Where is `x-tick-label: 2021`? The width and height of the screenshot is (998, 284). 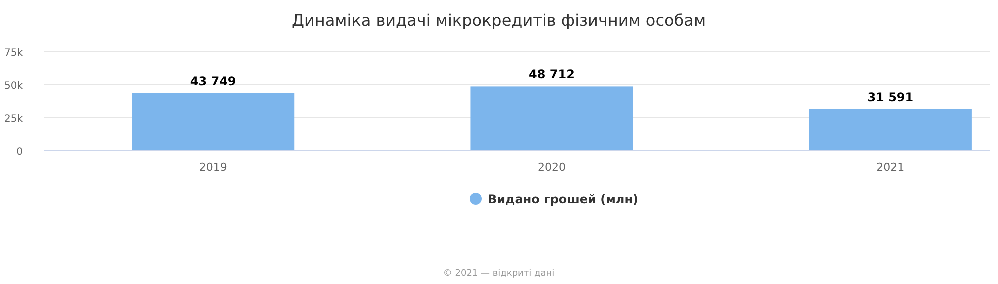
x-tick-label: 2021 is located at coordinates (890, 167).